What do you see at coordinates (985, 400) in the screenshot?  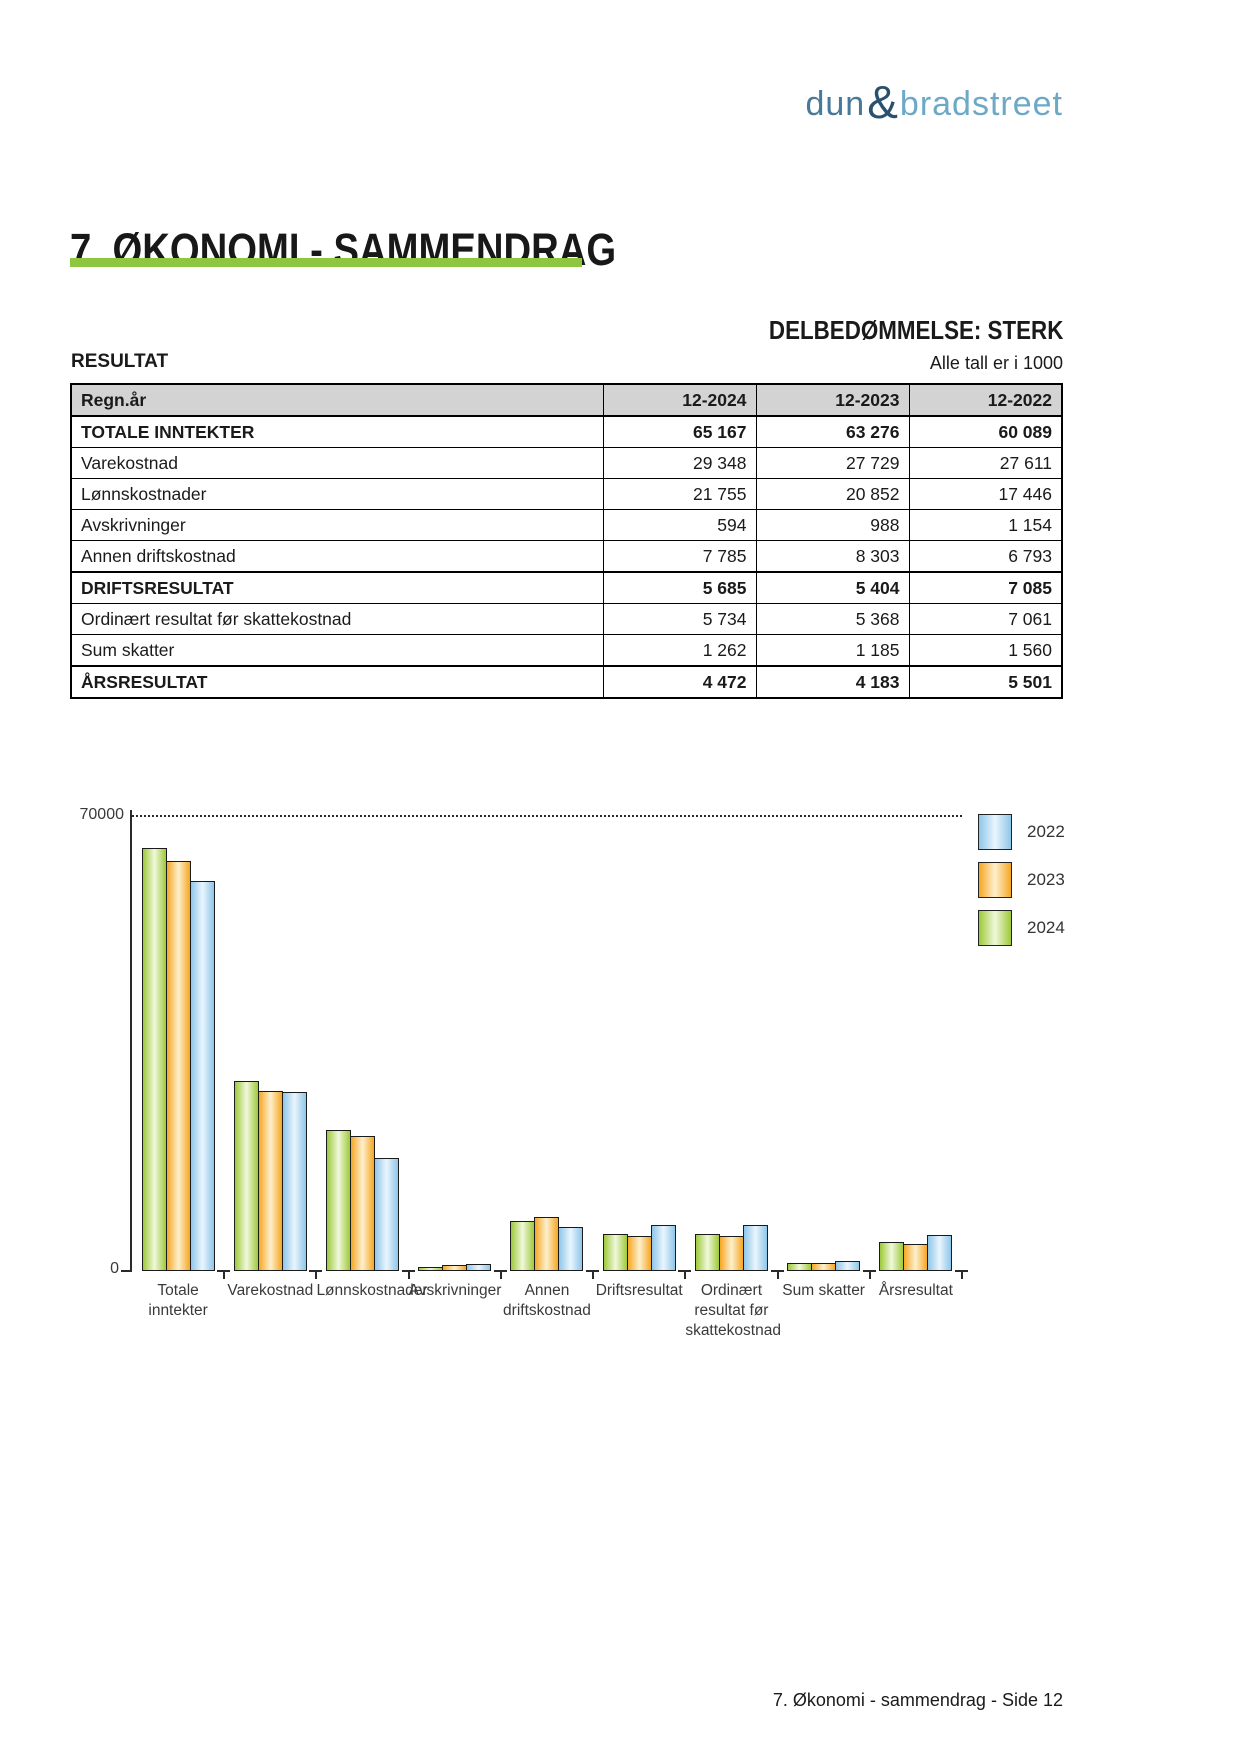 I see `header-cell-2022: 12-2022` at bounding box center [985, 400].